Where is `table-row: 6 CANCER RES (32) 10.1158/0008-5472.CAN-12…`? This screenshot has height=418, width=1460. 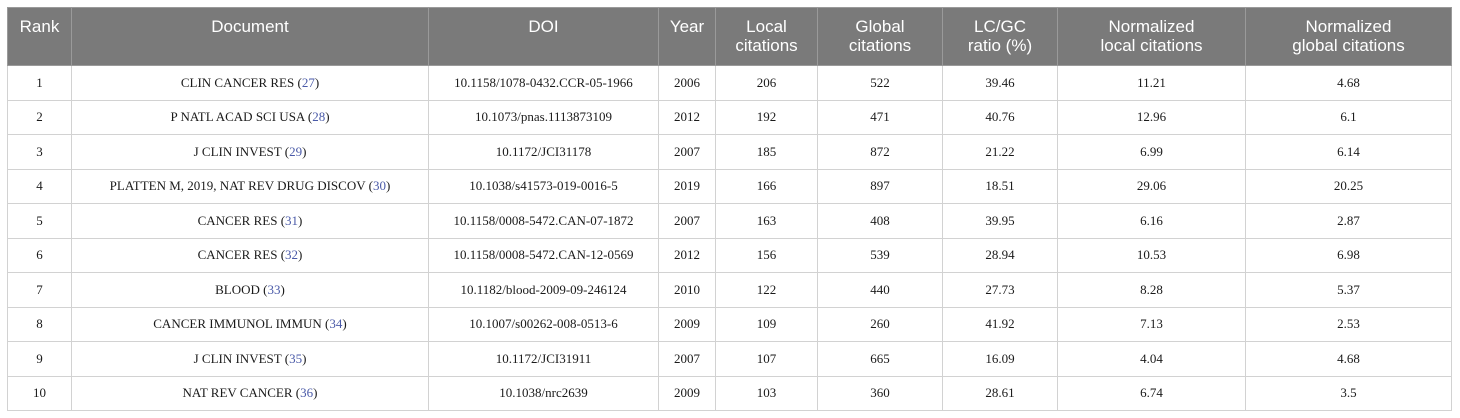
table-row: 6 CANCER RES (32) 10.1158/0008-5472.CAN-12… is located at coordinates (729, 255).